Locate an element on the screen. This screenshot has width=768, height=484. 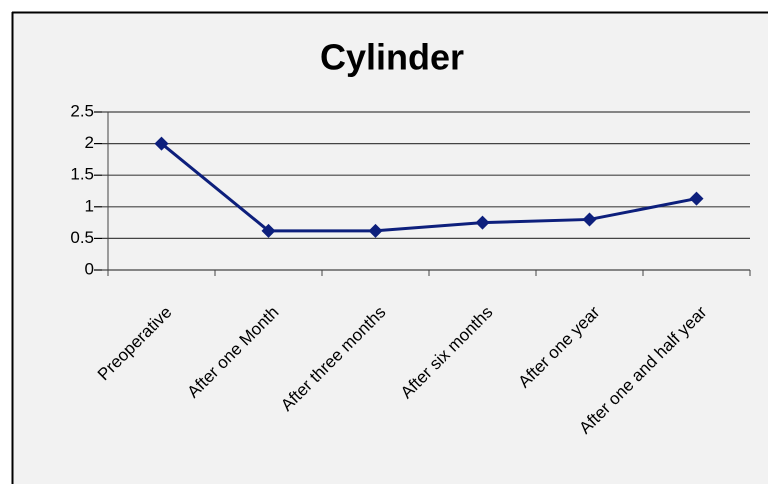
chart-title: Cylinder is located at coordinates (392, 57).